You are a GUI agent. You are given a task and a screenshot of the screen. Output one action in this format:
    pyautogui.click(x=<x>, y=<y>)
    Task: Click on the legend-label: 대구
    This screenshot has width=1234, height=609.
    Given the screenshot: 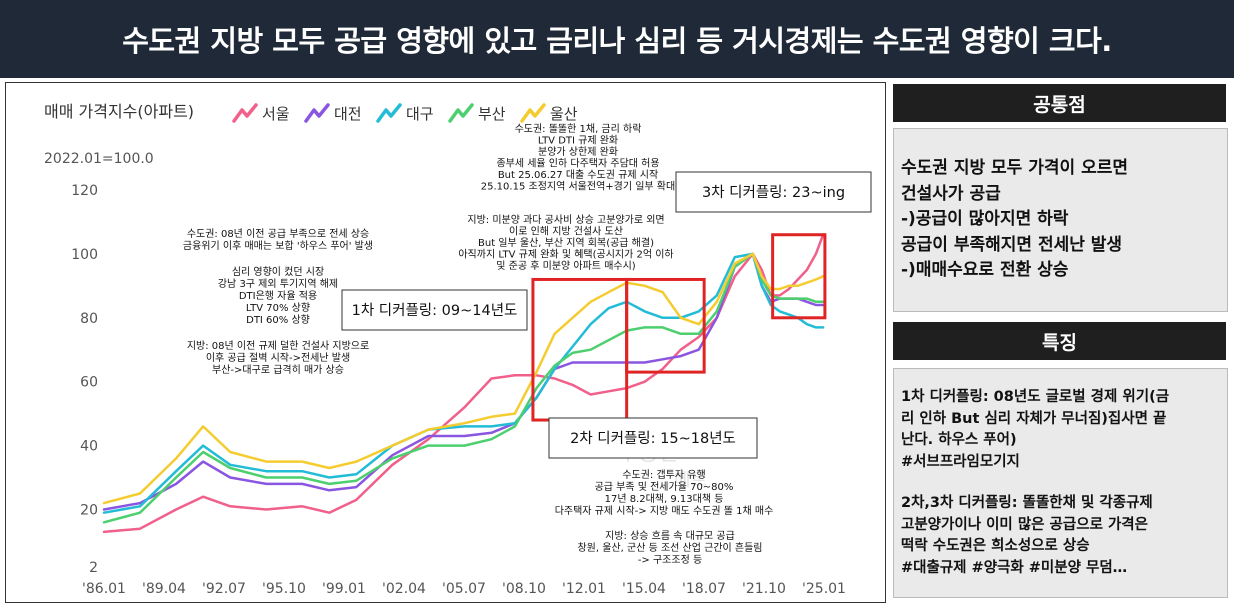 What is the action you would take?
    pyautogui.click(x=420, y=114)
    